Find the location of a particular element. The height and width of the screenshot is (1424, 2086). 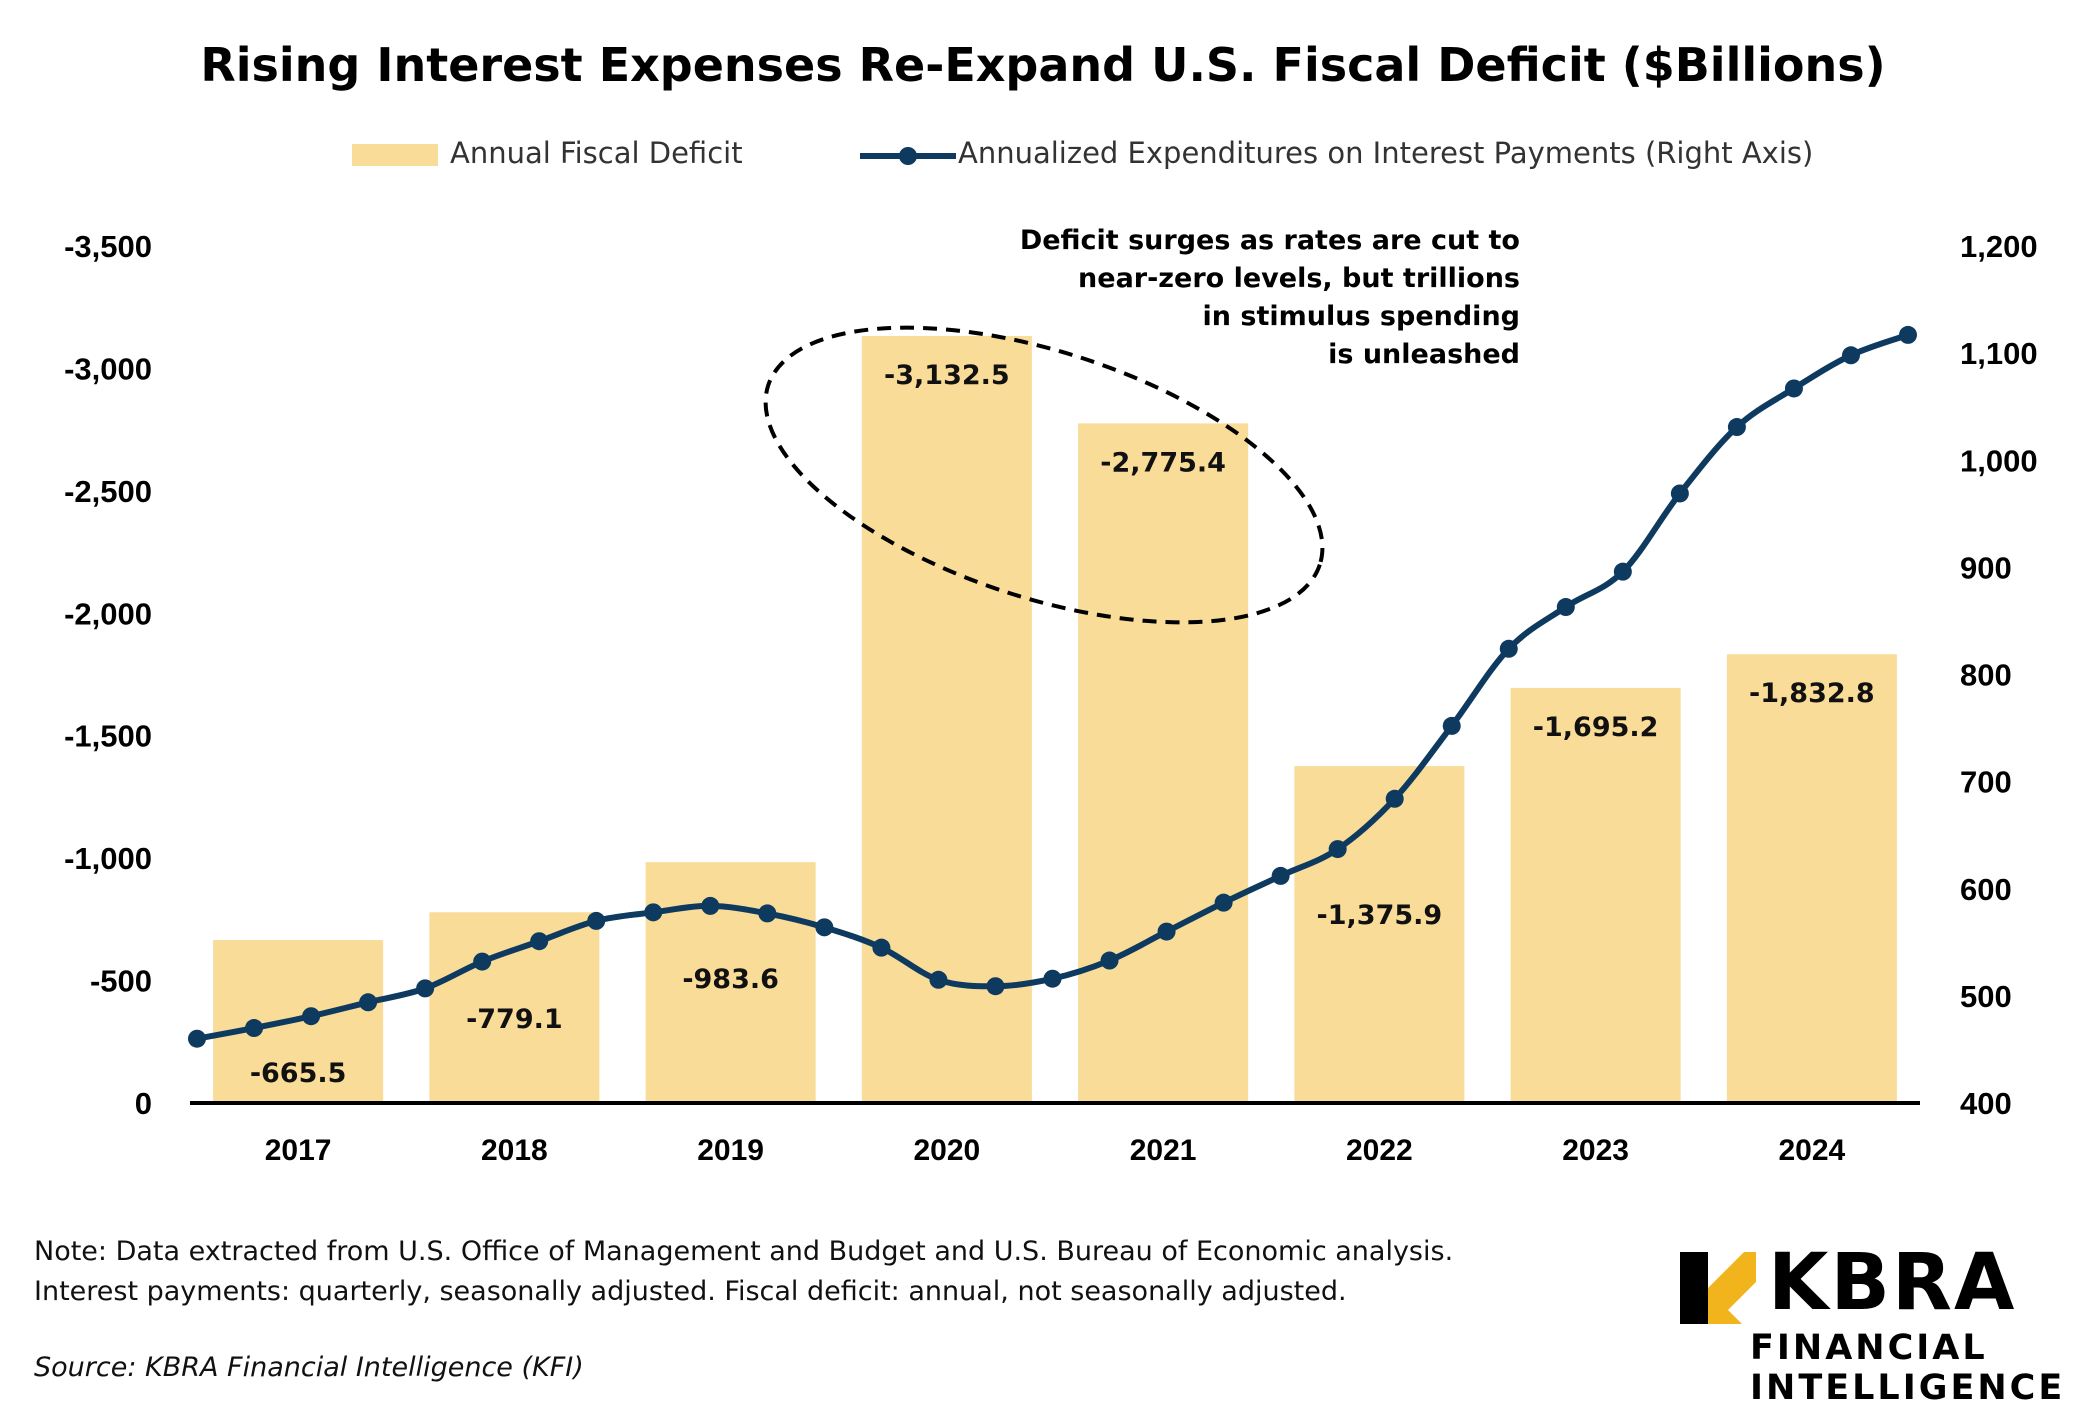

annotation-ellipse is located at coordinates (1044, 475).